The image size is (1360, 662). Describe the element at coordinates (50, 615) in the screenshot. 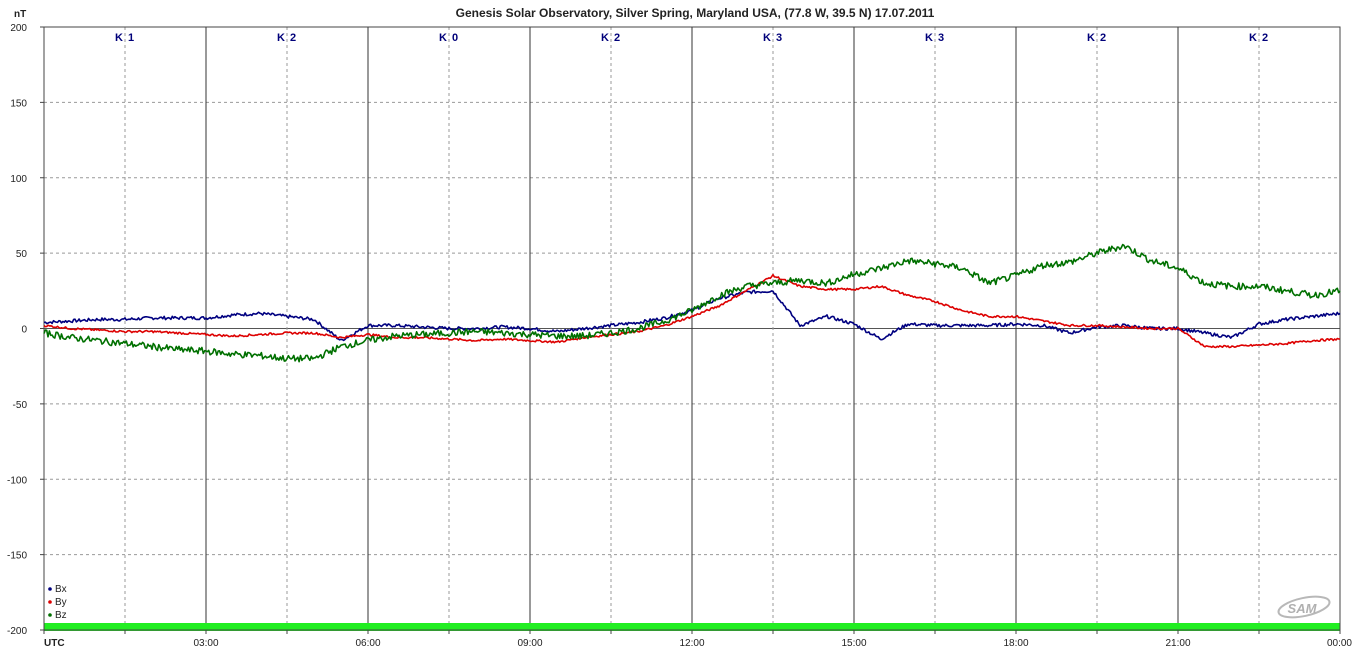

I see `legend-marker-bz` at that location.